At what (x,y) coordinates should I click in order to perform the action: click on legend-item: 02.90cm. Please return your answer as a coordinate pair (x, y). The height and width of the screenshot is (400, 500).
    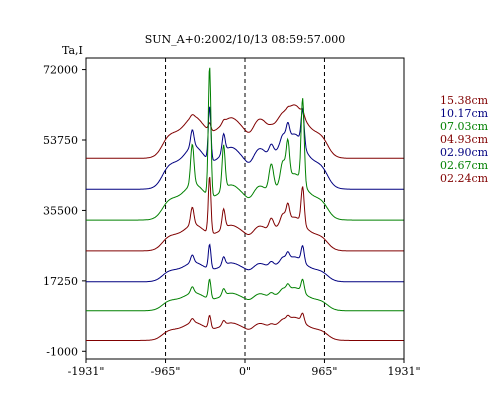
    Looking at the image, I should click on (464, 152).